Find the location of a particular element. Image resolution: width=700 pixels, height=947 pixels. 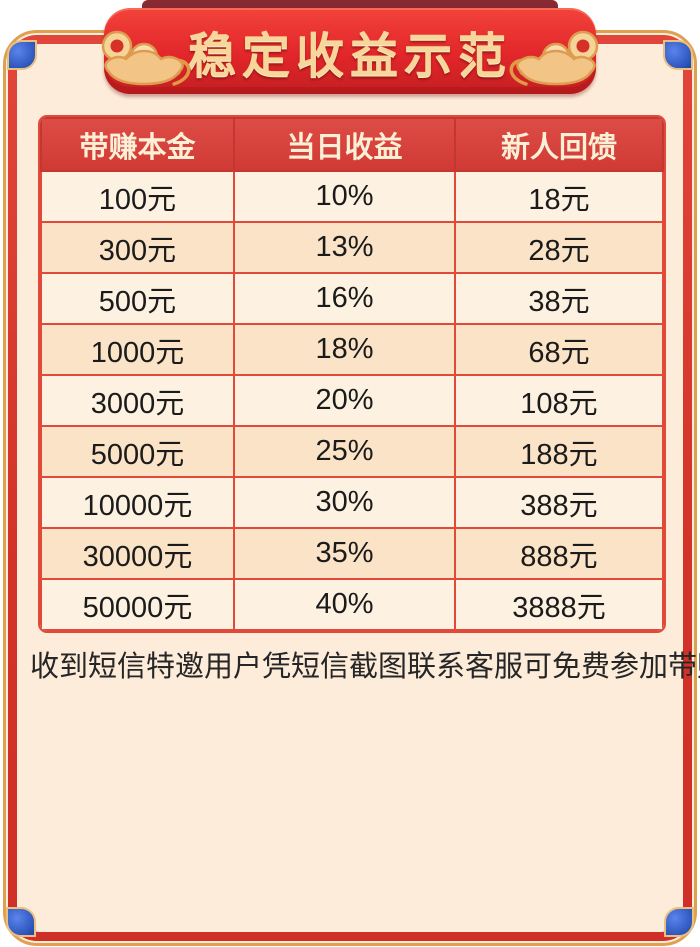

table-row: 500元 16% 38元 is located at coordinates (352, 298).